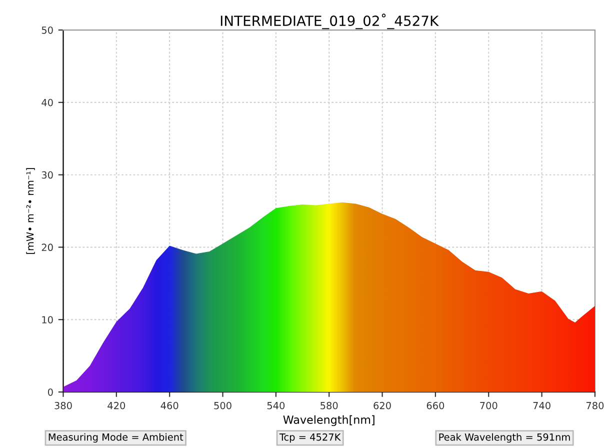  Describe the element at coordinates (329, 22) in the screenshot. I see `chart-title: INTERMEDIATE_019_02˚_4527K` at that location.